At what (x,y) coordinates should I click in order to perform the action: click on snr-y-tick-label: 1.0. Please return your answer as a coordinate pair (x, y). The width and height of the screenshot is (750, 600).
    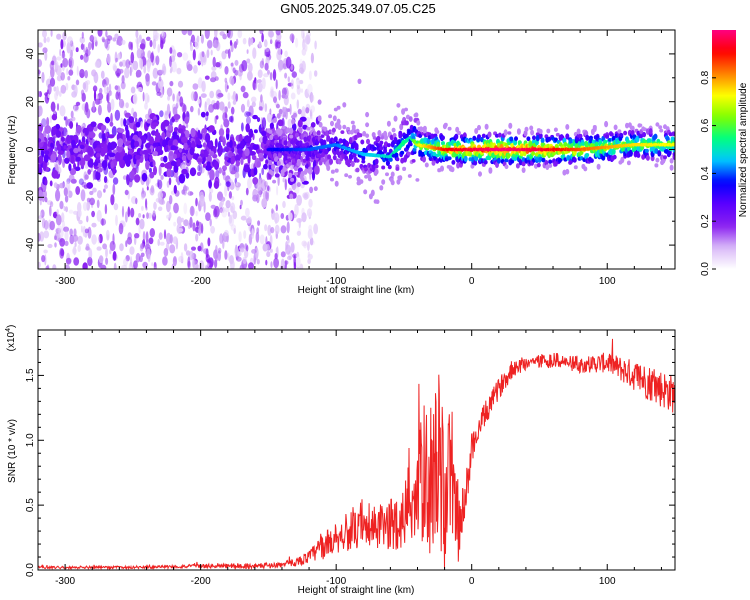
    Looking at the image, I should click on (30, 440).